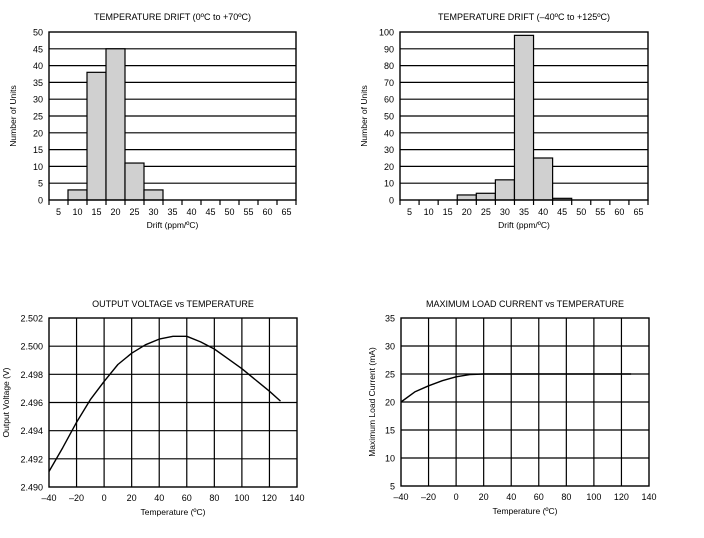 The height and width of the screenshot is (538, 704). Describe the element at coordinates (6, 402) in the screenshot. I see `y-axis-label: Output Voltage (V)` at that location.